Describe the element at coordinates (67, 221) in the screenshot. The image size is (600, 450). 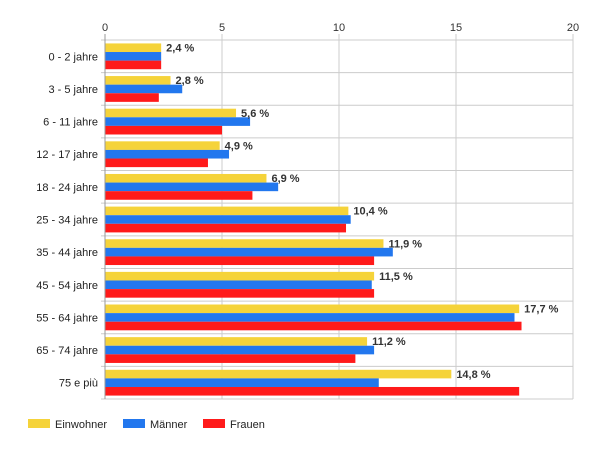
I see `category-label: 25 - 34 jahre` at that location.